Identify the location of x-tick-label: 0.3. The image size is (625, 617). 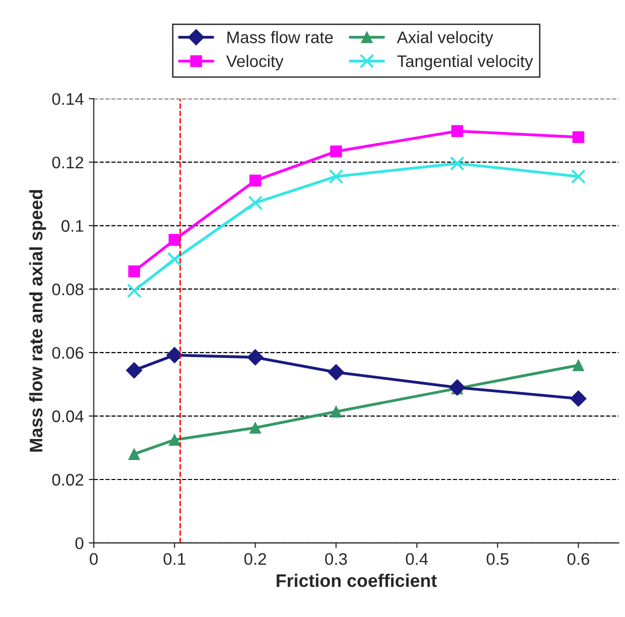
(336, 559).